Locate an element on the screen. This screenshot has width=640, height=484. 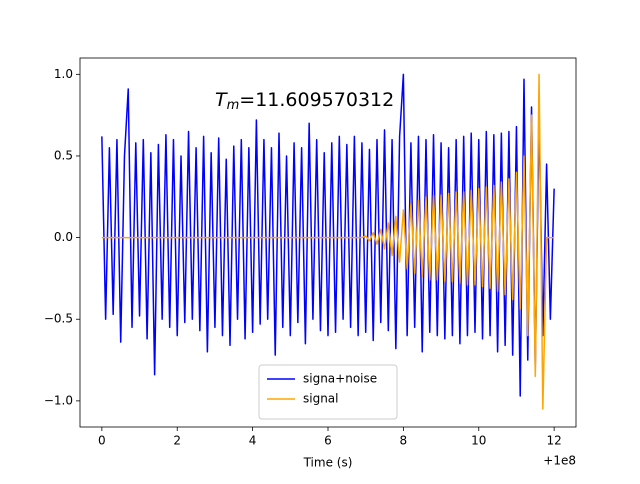
legend-label: signa+noise is located at coordinates (340, 379).